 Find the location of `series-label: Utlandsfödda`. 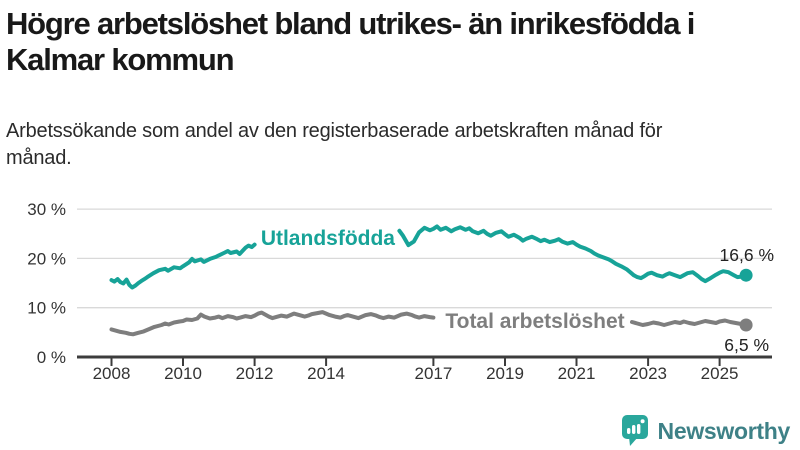

series-label: Utlandsfödda is located at coordinates (328, 238).